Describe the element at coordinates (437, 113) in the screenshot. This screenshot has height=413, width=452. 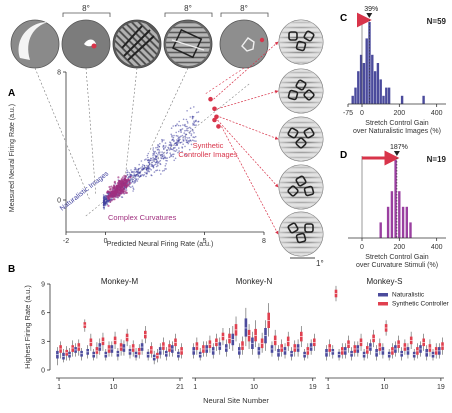
I see `histogram-tick-label: 400` at that location.